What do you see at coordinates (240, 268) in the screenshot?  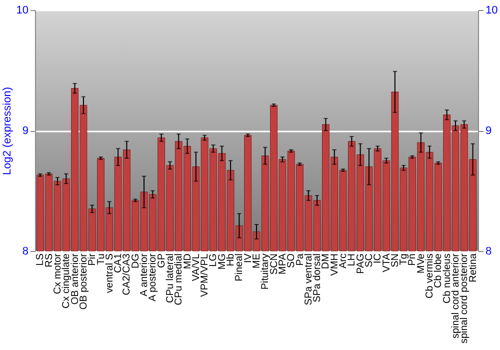 I see `x-tick-label: Pineal` at bounding box center [240, 268].